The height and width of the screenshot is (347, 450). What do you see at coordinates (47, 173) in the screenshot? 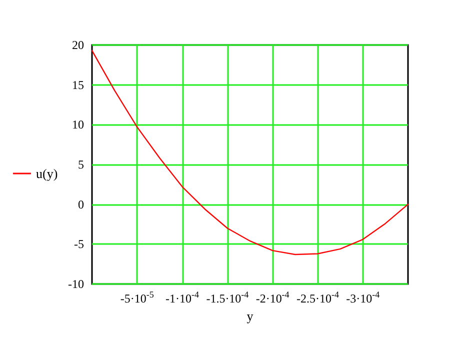
I see `legend-label: u(y)` at bounding box center [47, 173].